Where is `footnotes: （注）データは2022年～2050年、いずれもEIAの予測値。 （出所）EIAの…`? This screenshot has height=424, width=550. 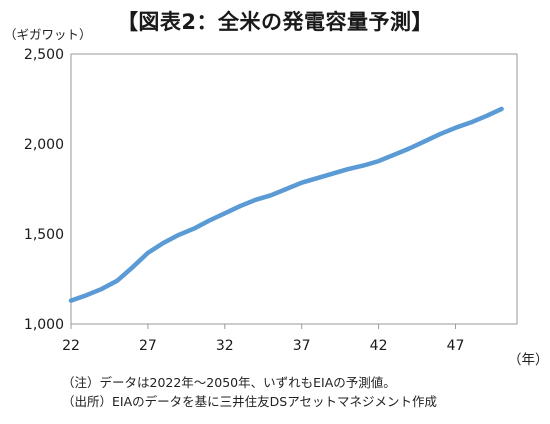 footnotes: （注）データは2022年～2050年、いずれもEIAの予測値。 （出所）EIAの… is located at coordinates (249, 392).